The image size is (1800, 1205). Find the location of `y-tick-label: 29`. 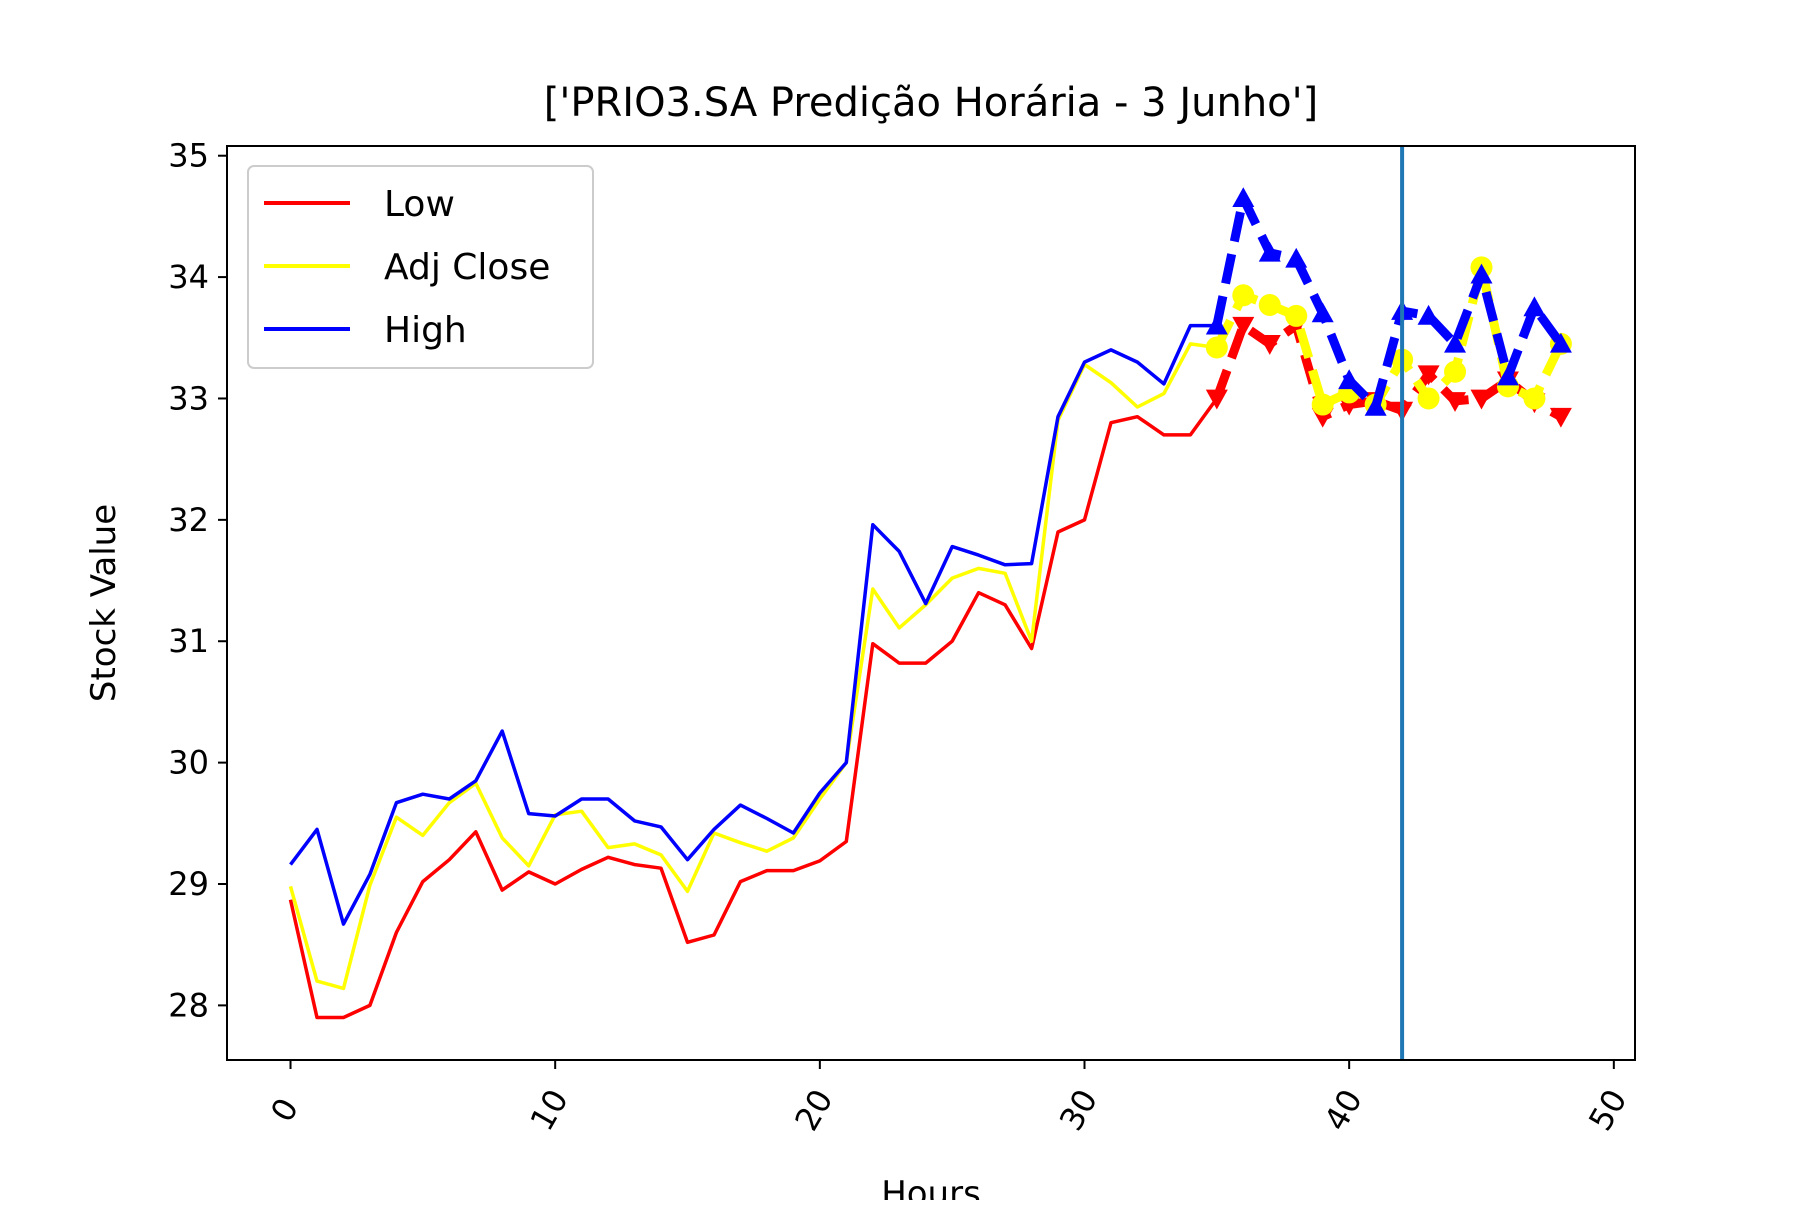

y-tick-label: 29 is located at coordinates (188, 884).